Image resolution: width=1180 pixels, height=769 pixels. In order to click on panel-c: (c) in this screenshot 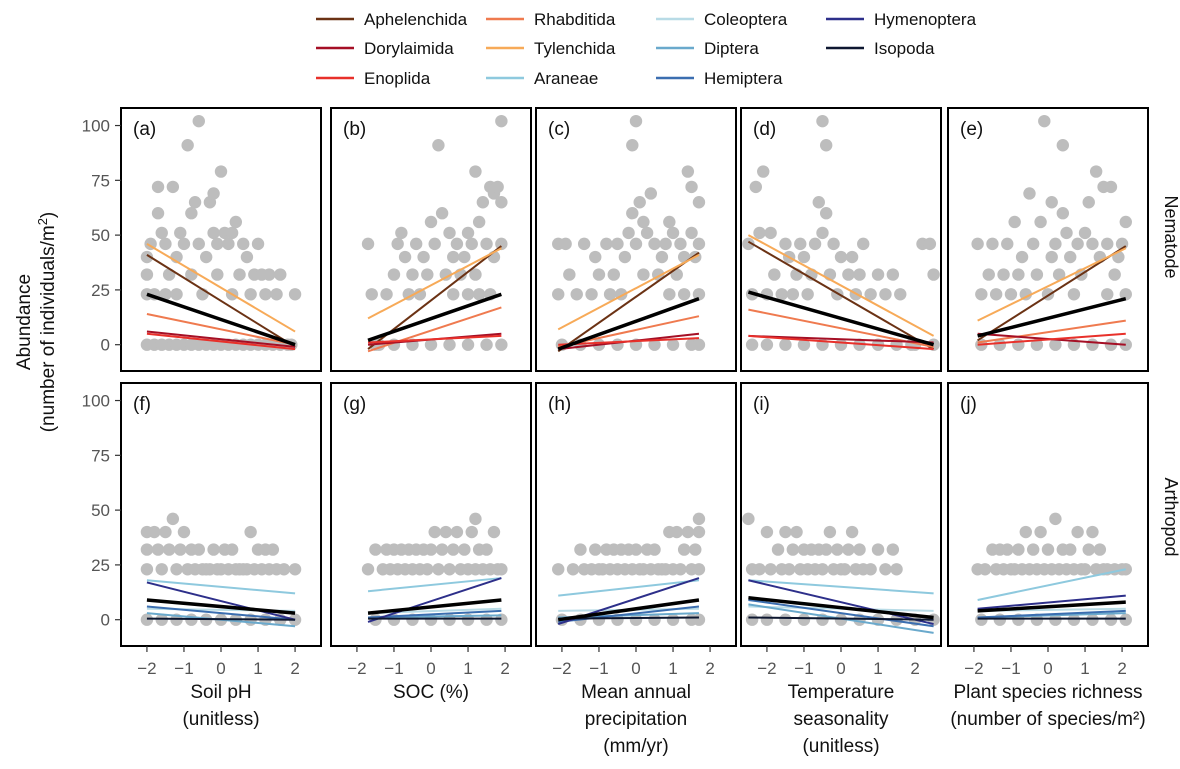, I will do `click(636, 239)`.